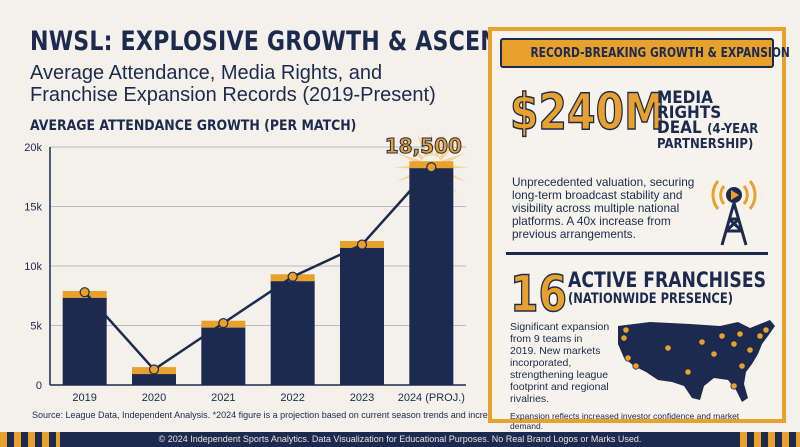 The height and width of the screenshot is (447, 800). What do you see at coordinates (660, 53) in the screenshot?
I see `panel-header-text: RECORD-BREAKING GROWTH & EXPANSION` at bounding box center [660, 53].